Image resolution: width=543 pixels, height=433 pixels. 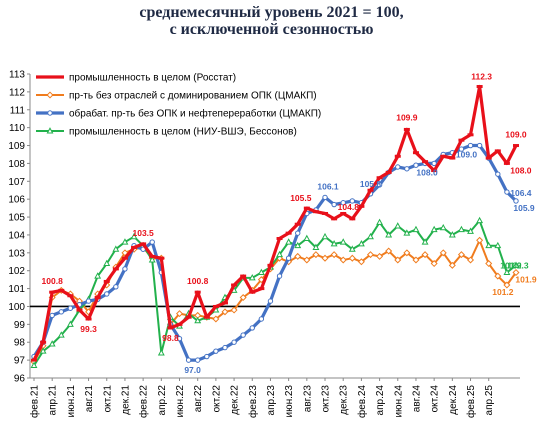 What do you see at coordinates (307, 399) in the screenshot?
I see `x-tick-label: авг.23` at bounding box center [307, 399].